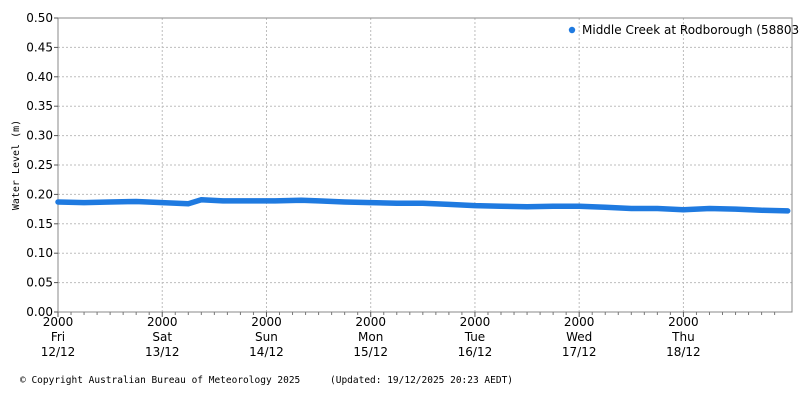 The image size is (800, 405). Describe the element at coordinates (691, 30) in the screenshot. I see `legend-label: Middle Creek at Rodborough (588030)` at that location.